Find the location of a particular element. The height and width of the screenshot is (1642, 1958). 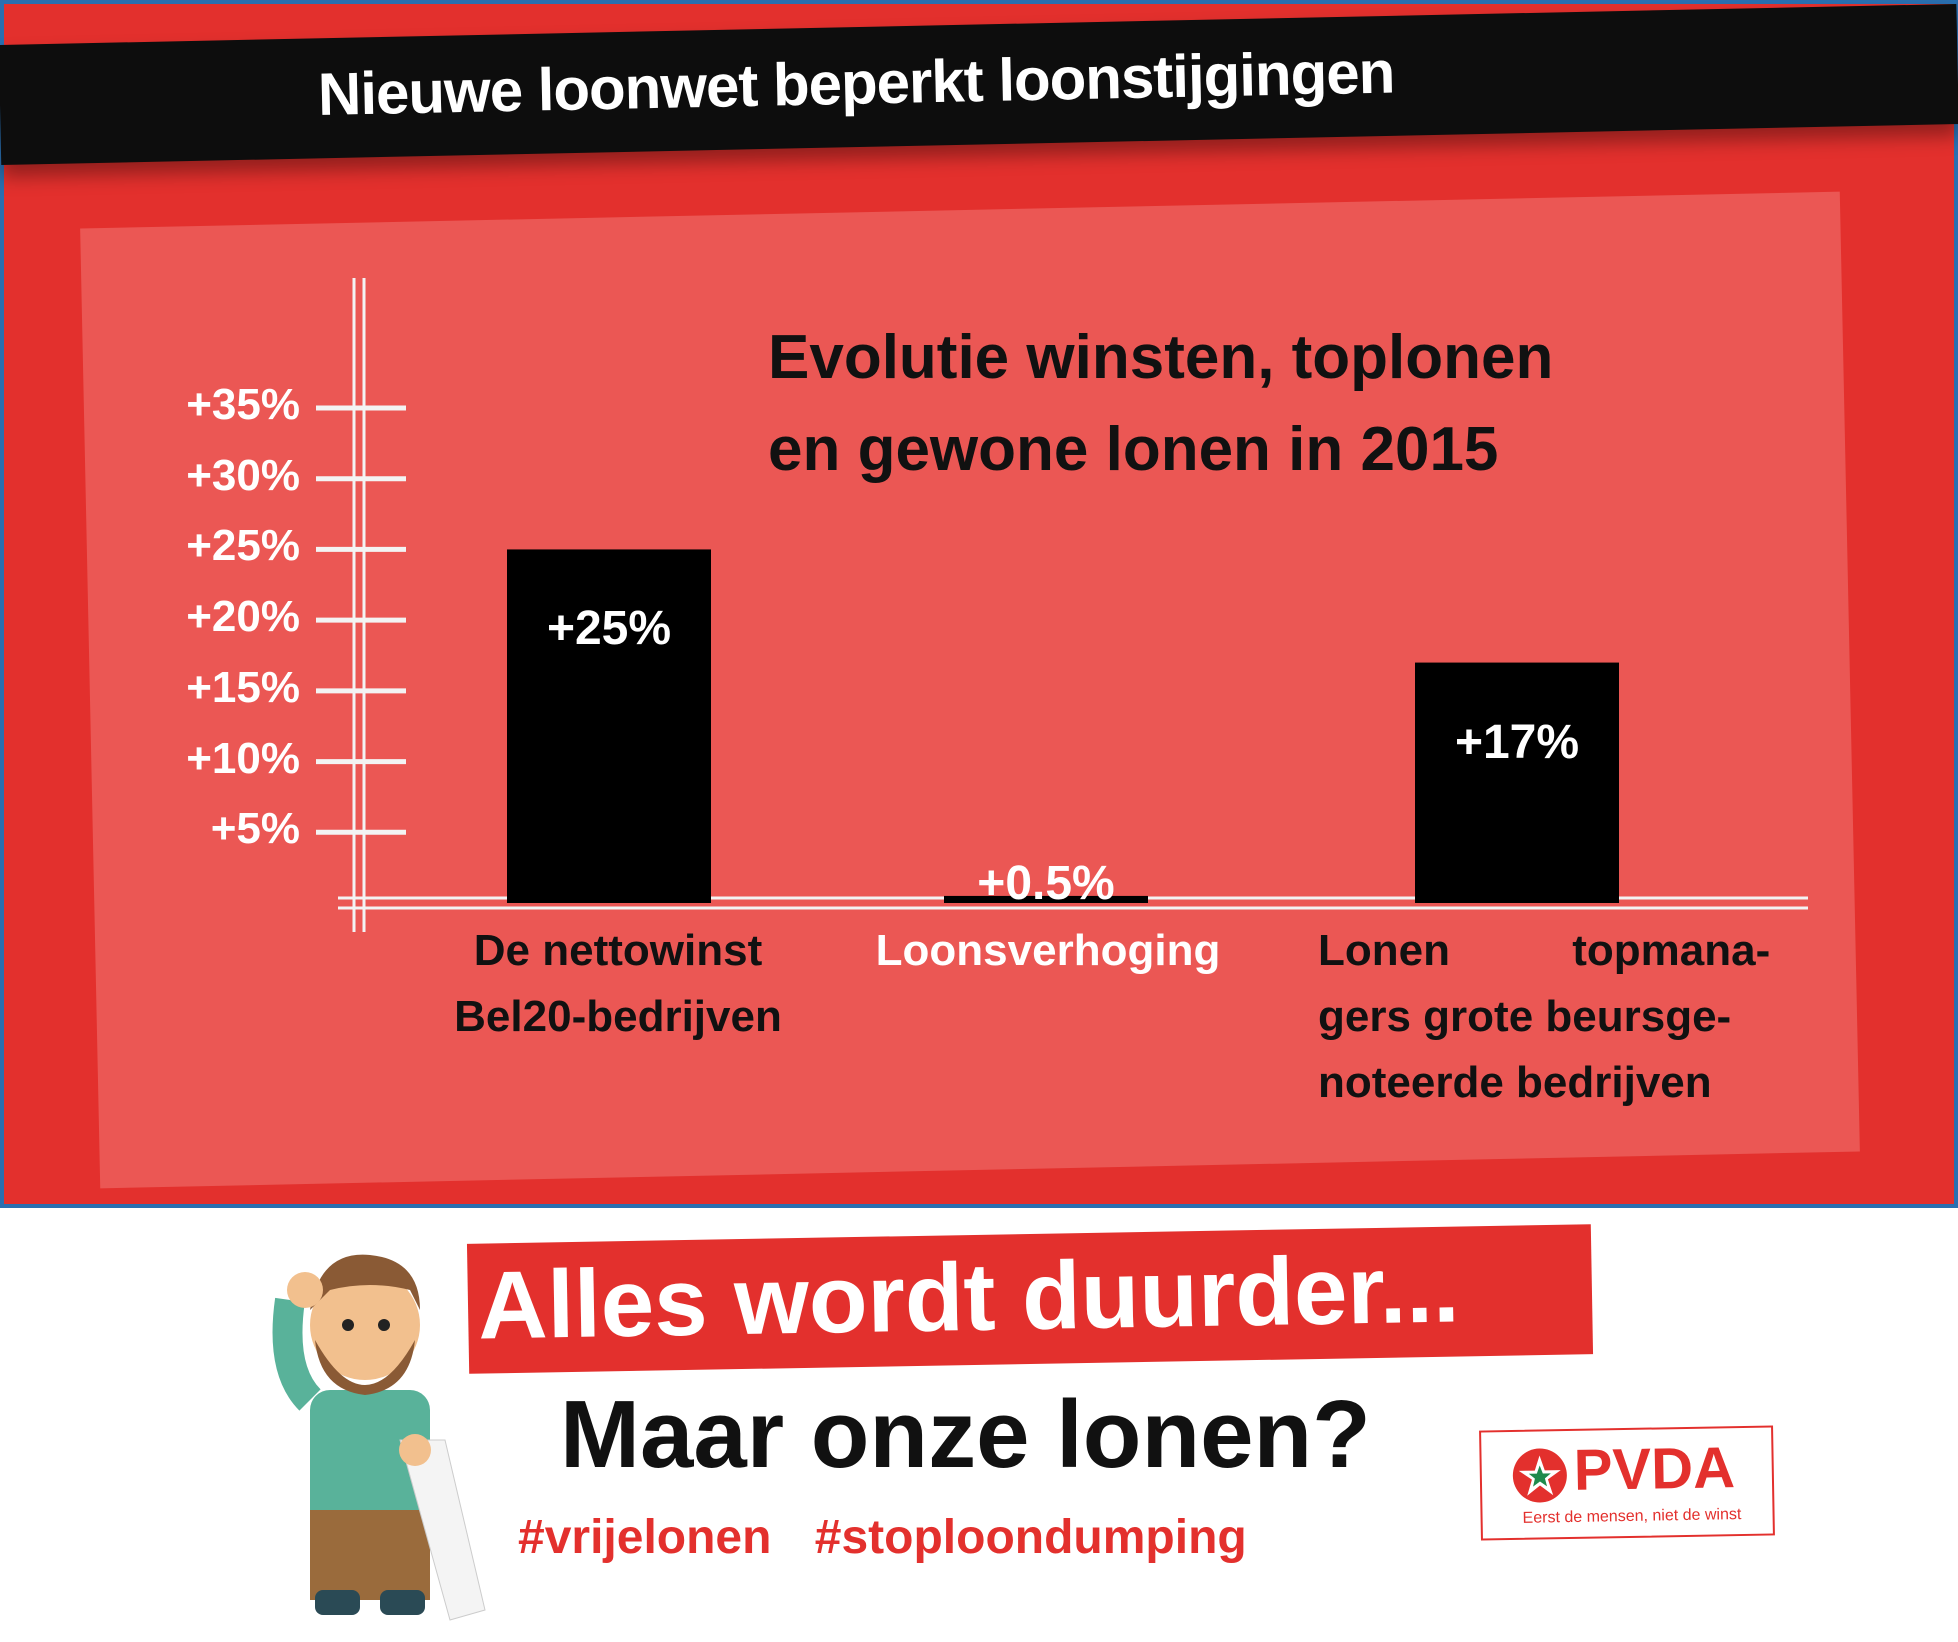

hashtag-stoploondumping: #stoploondumping is located at coordinates (1030, 1537).